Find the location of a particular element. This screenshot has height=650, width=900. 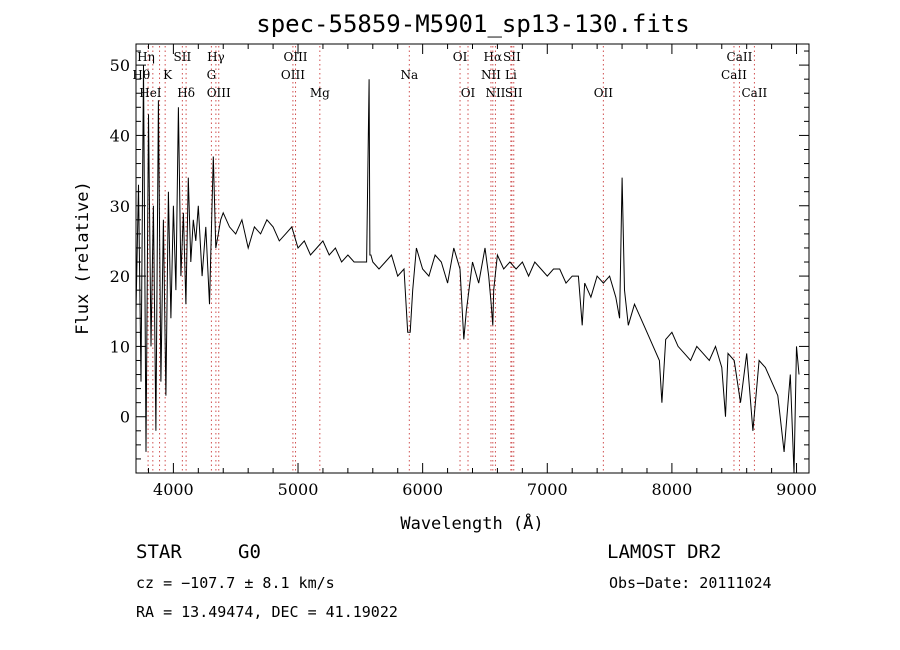

redshift-velocity: cz = −107.7 ± 8.1 km/s is located at coordinates (235, 583).